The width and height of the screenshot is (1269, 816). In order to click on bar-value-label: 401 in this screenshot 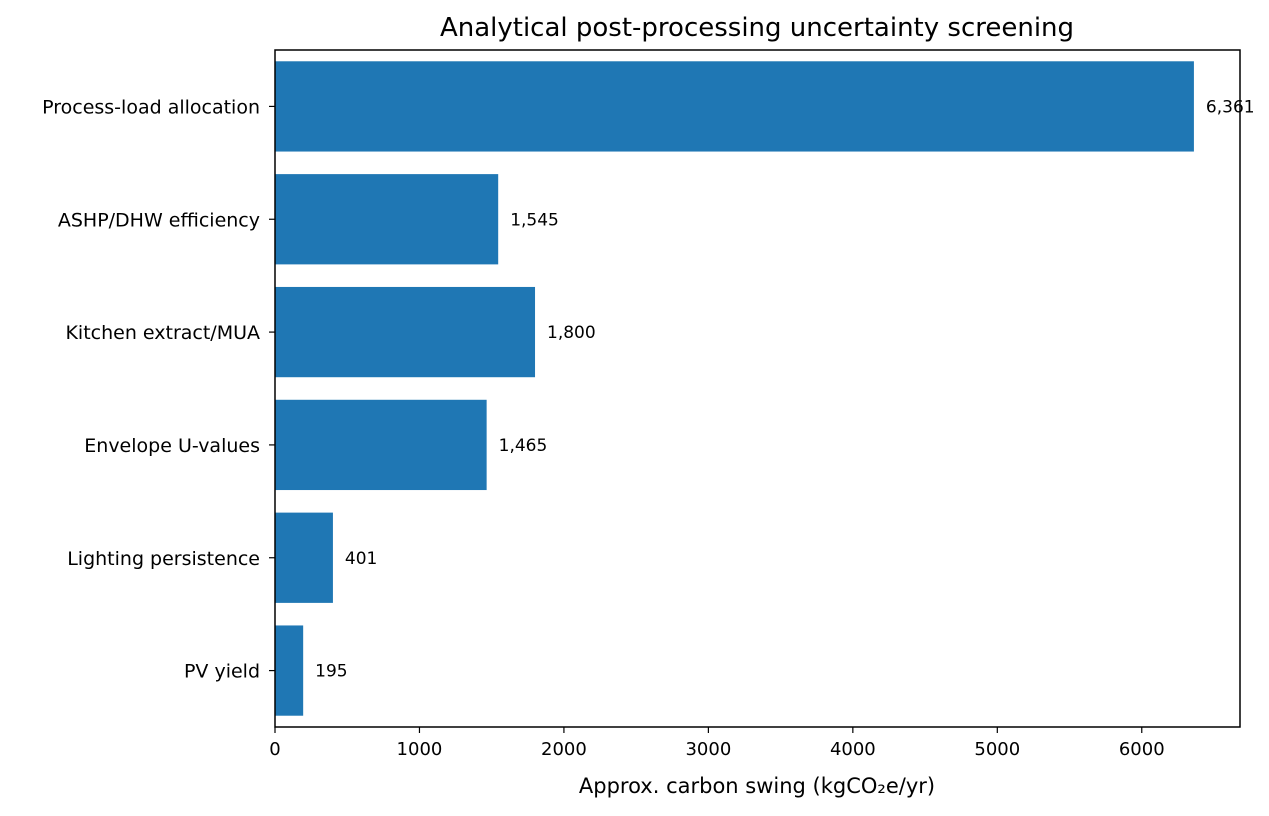, I will do `click(361, 559)`.